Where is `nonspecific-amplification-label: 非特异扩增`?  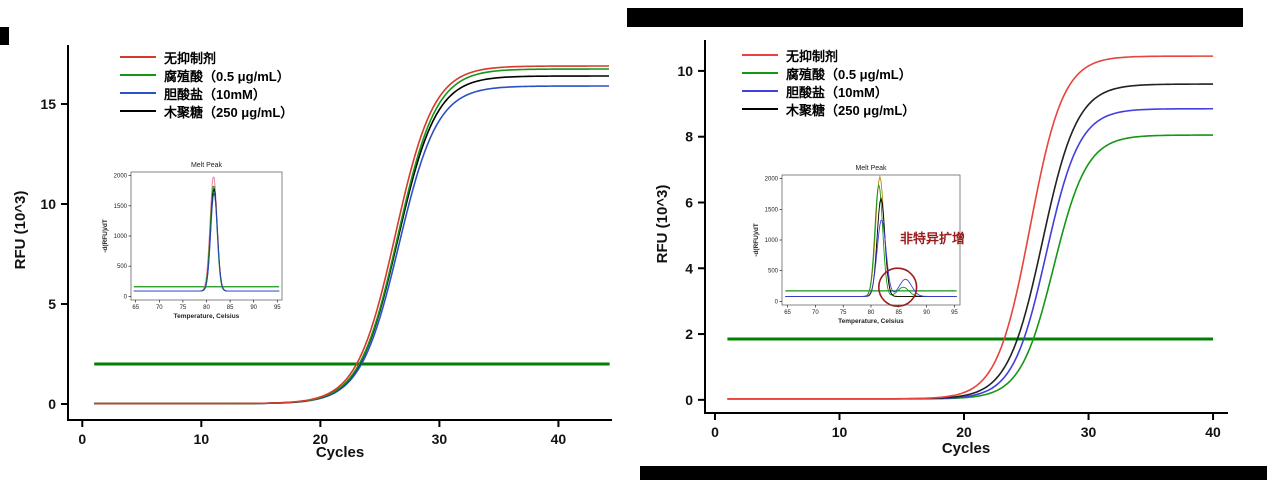 nonspecific-amplification-label: 非特异扩增 is located at coordinates (933, 238).